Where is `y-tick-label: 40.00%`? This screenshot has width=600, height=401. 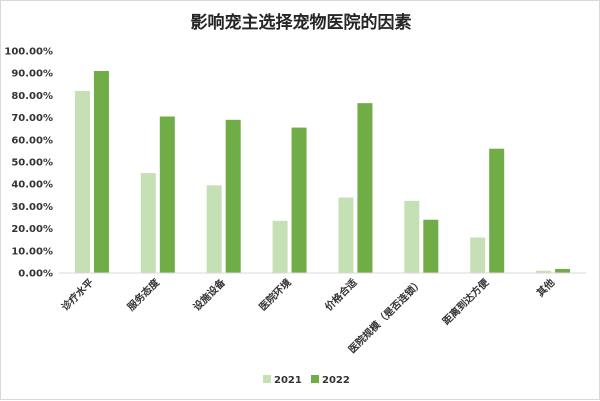
y-tick-label: 40.00% is located at coordinates (32, 185).